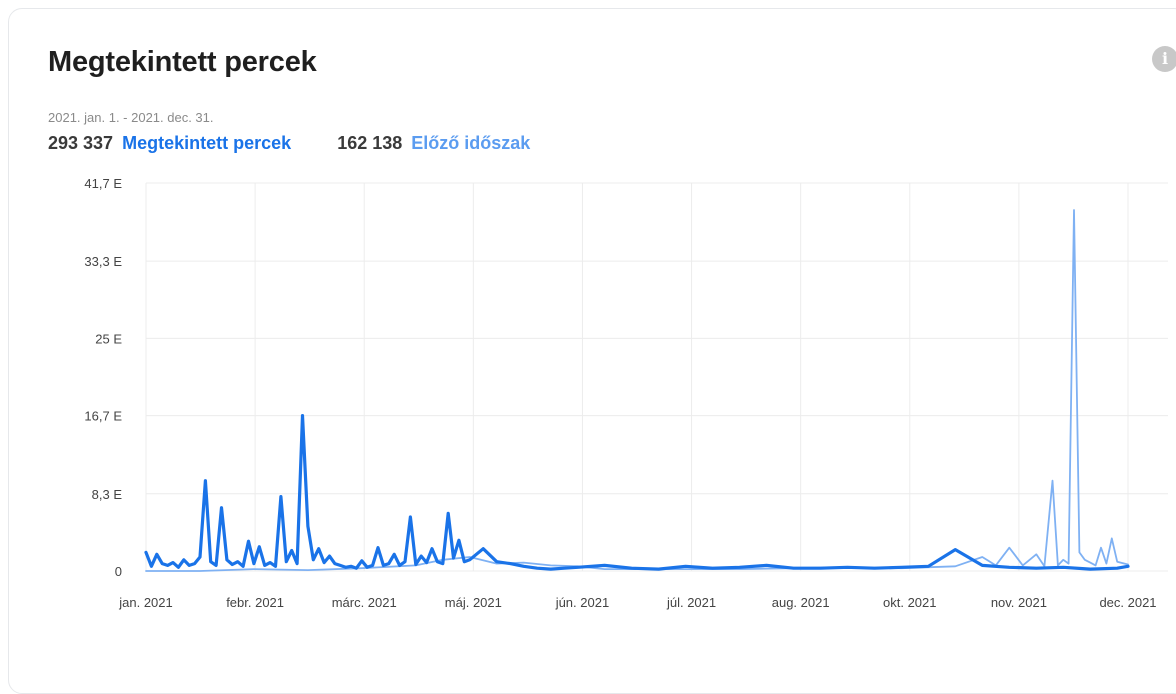  I want to click on y-tick-label: 25 E, so click(108, 338).